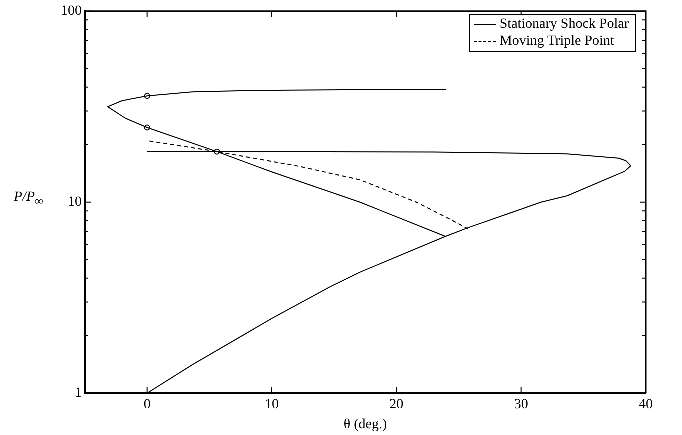 This screenshot has height=435, width=682. I want to click on y-tick-label: 1, so click(78, 394).